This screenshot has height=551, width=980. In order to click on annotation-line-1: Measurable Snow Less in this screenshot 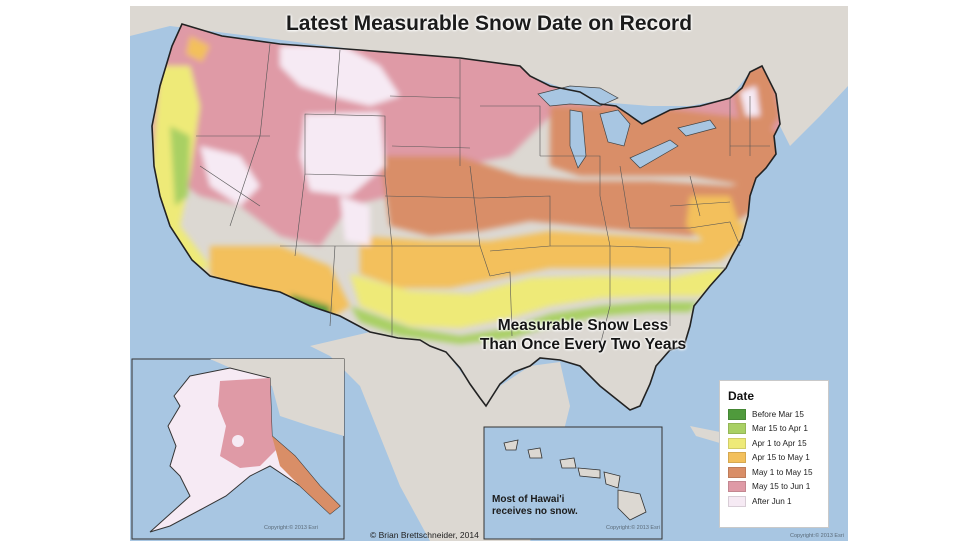, I will do `click(583, 325)`.